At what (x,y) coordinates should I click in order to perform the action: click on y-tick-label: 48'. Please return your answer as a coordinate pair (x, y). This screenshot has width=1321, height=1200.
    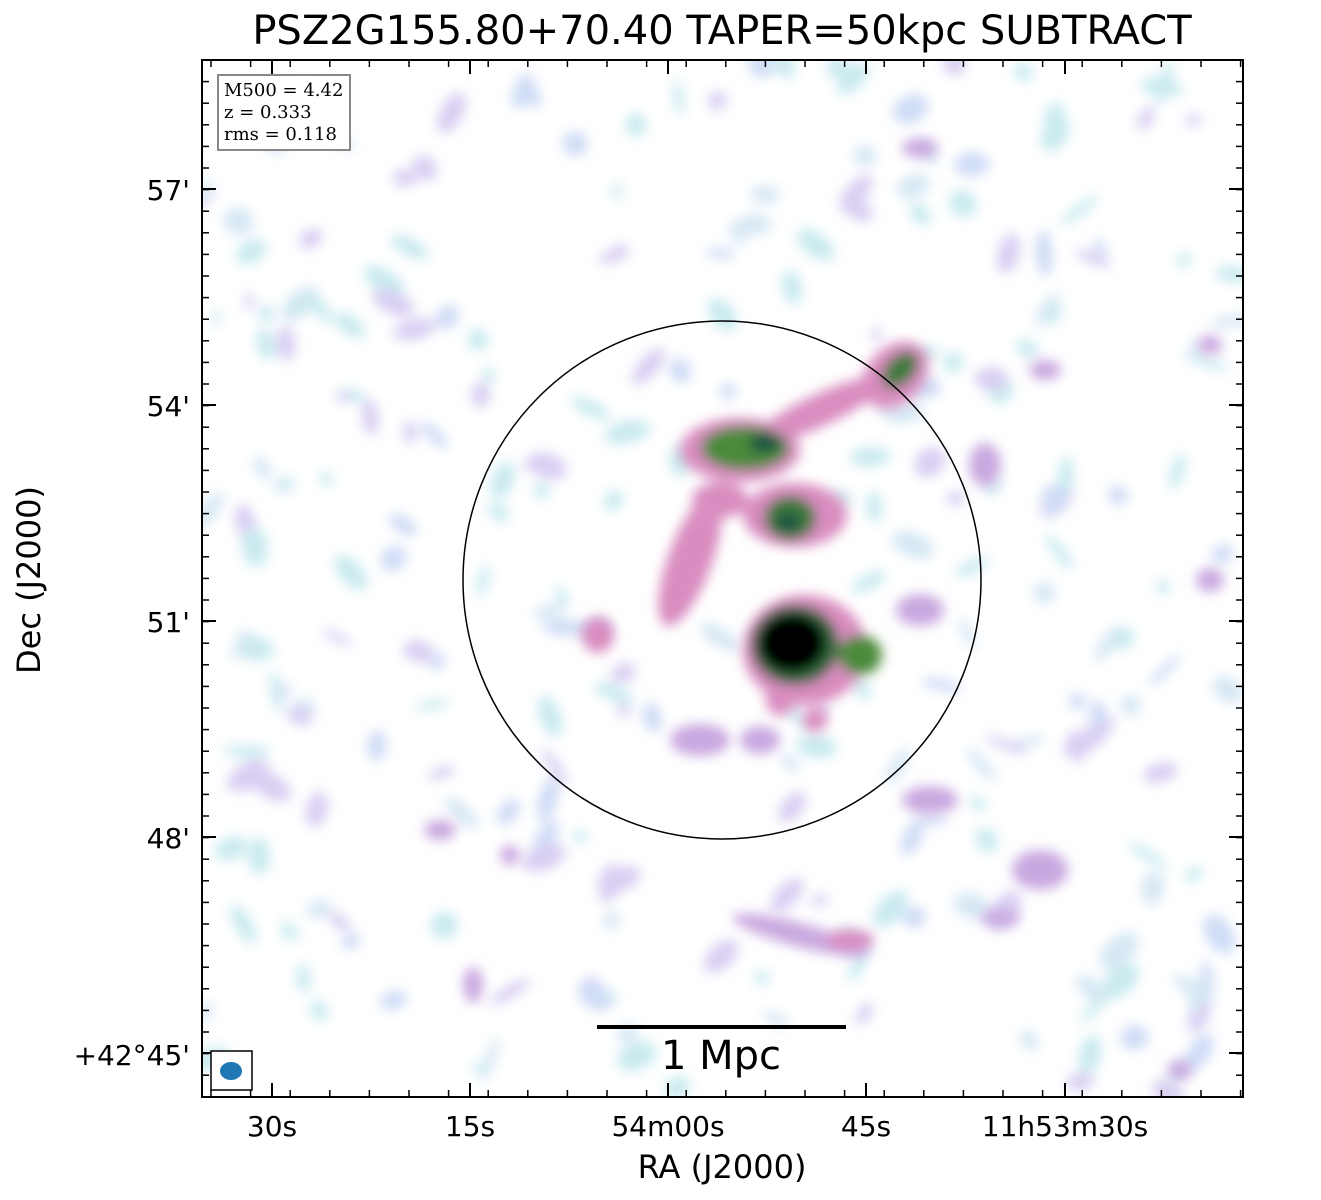
    Looking at the image, I should click on (168, 838).